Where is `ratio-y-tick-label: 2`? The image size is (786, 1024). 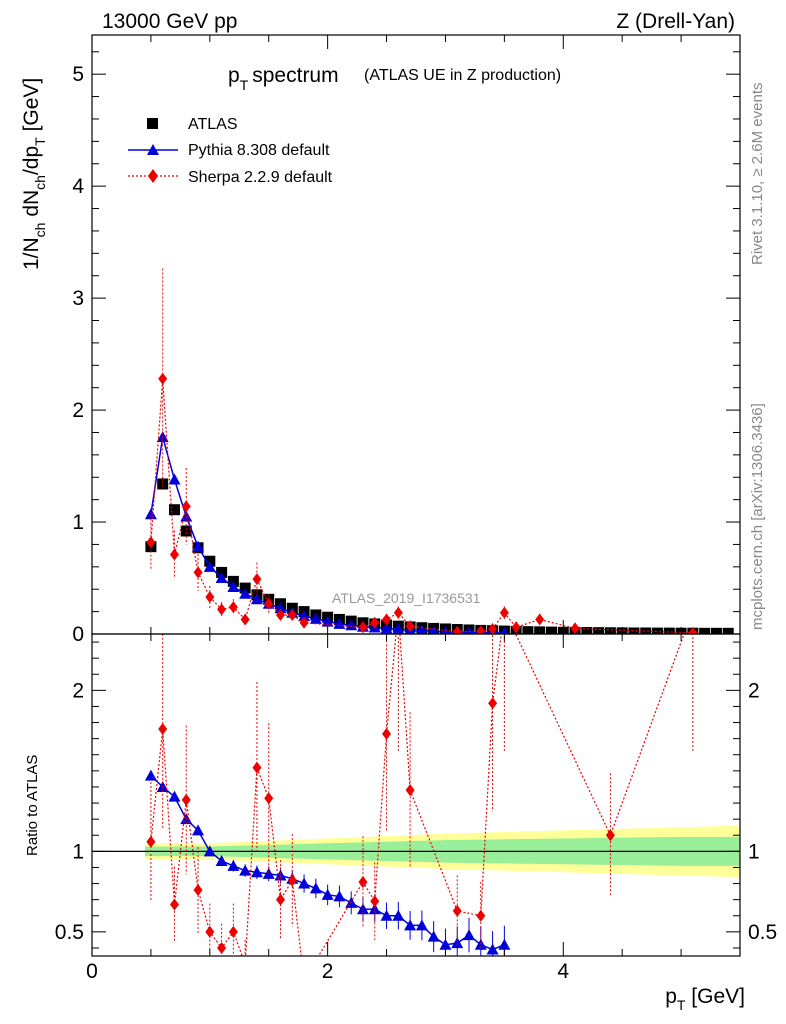
ratio-y-tick-label: 2 is located at coordinates (78, 690).